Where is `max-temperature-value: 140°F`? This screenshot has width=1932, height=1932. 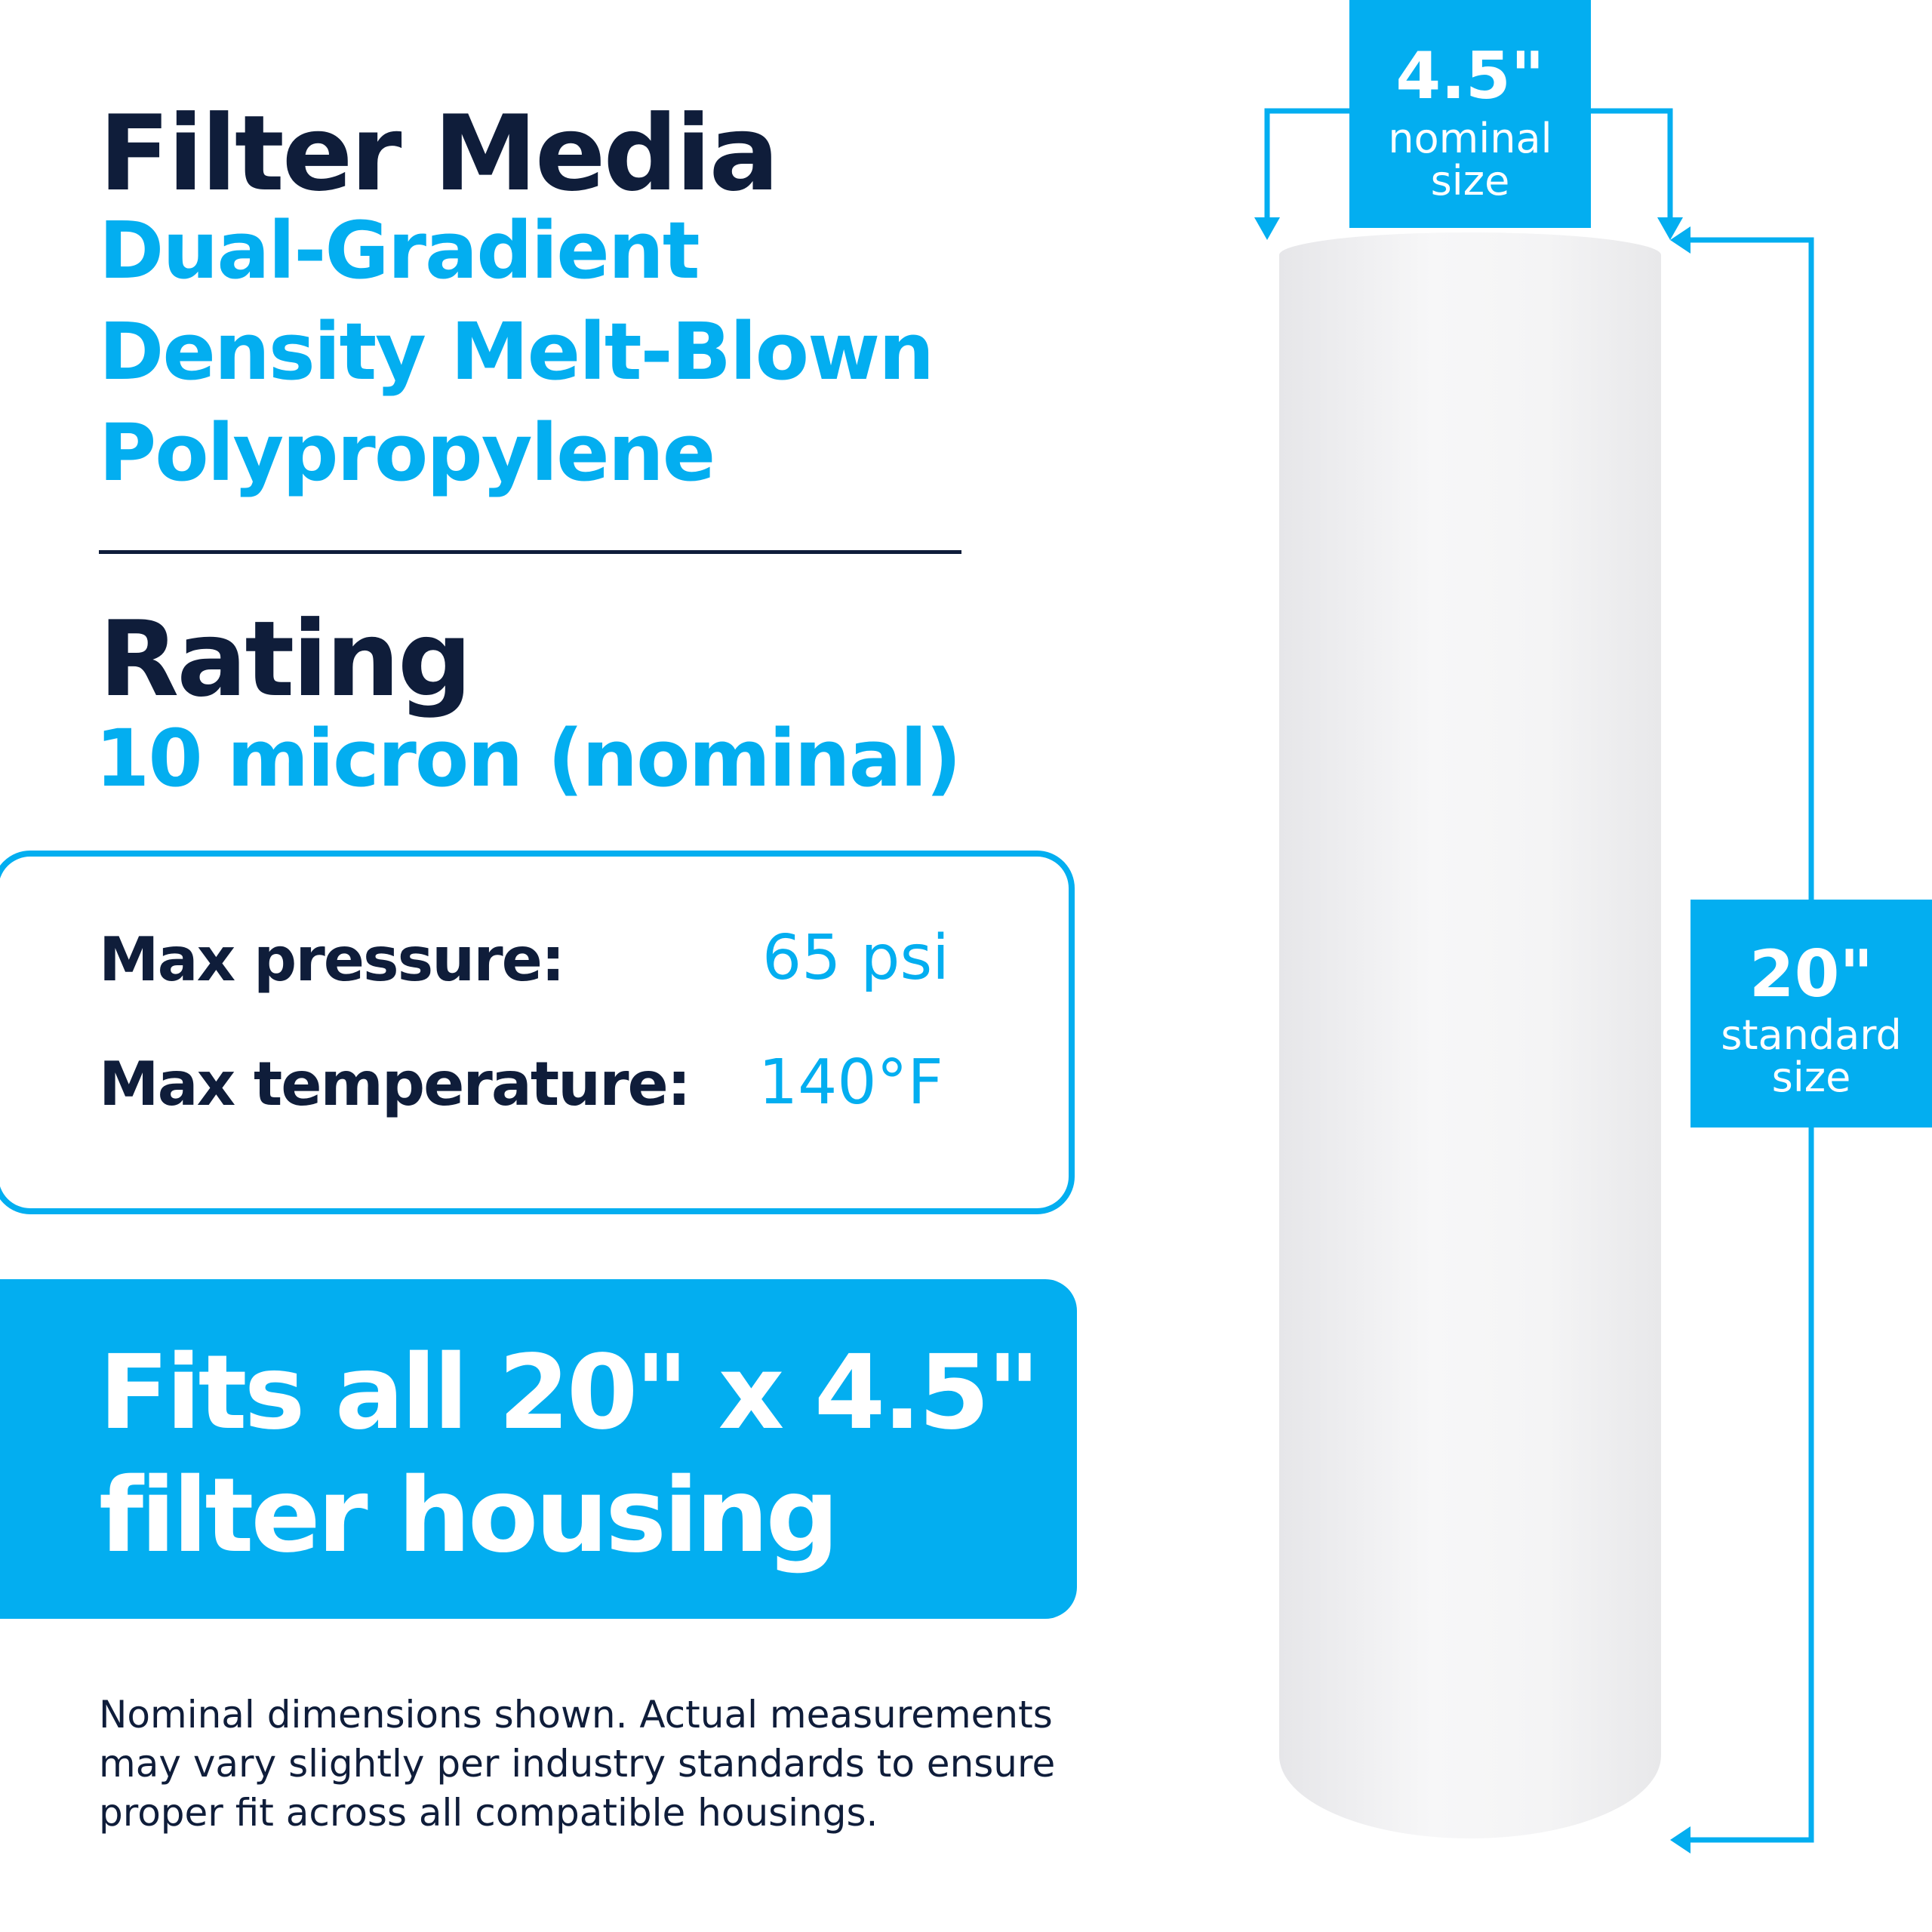 max-temperature-value: 140°F is located at coordinates (850, 1082).